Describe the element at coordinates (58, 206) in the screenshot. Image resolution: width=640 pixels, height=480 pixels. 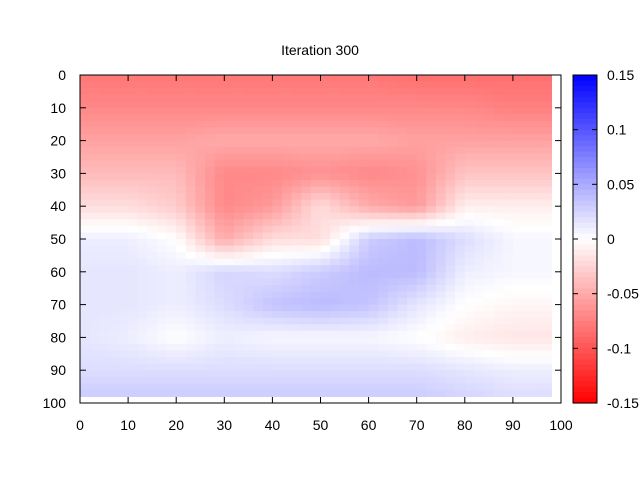
I see `y-tick-label: 40` at that location.